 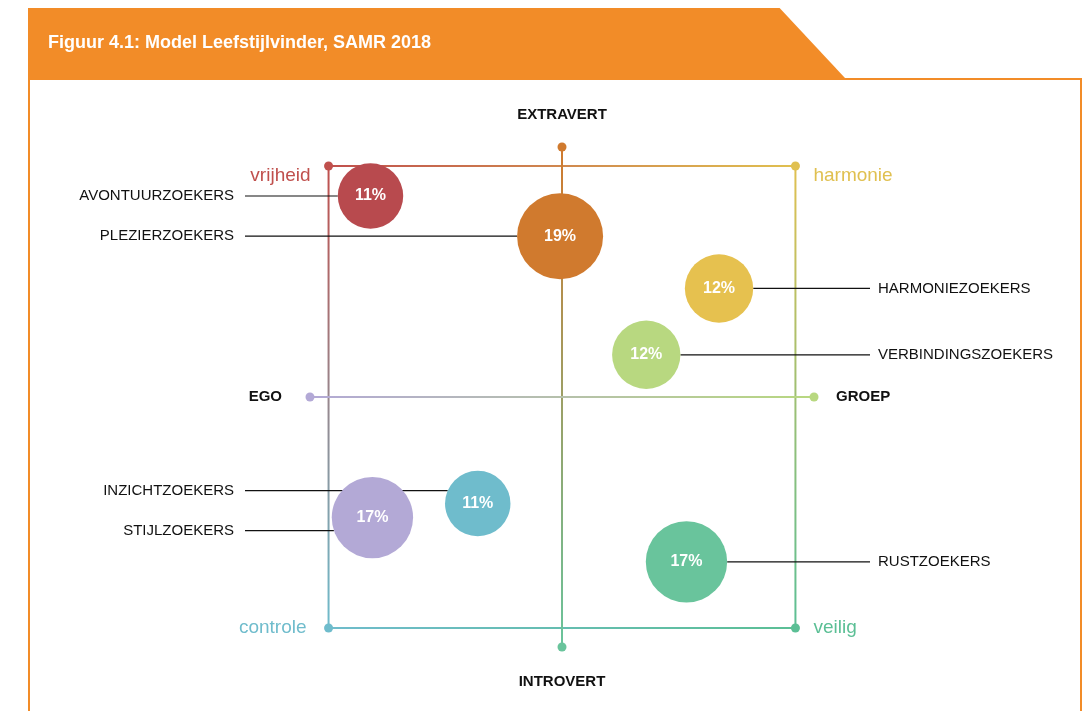 What do you see at coordinates (272, 627) in the screenshot?
I see `text: controle` at bounding box center [272, 627].